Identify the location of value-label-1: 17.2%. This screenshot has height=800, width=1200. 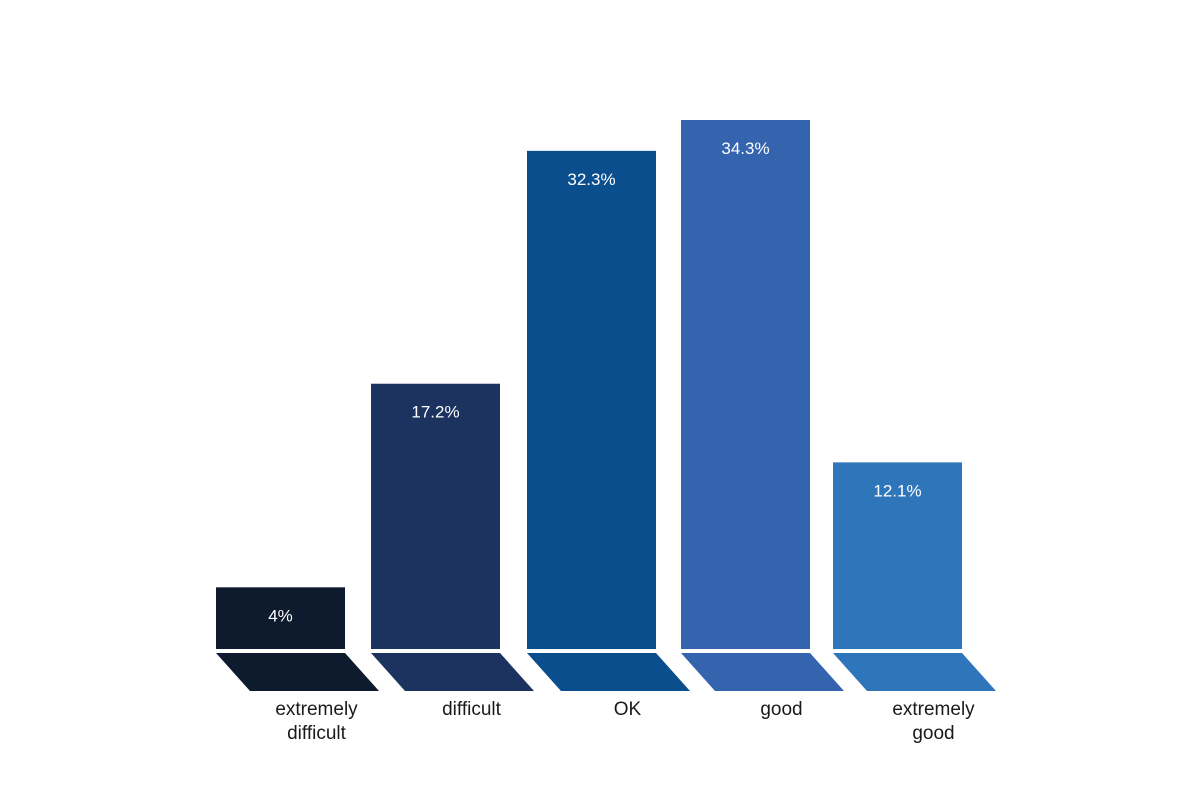
(435, 412).